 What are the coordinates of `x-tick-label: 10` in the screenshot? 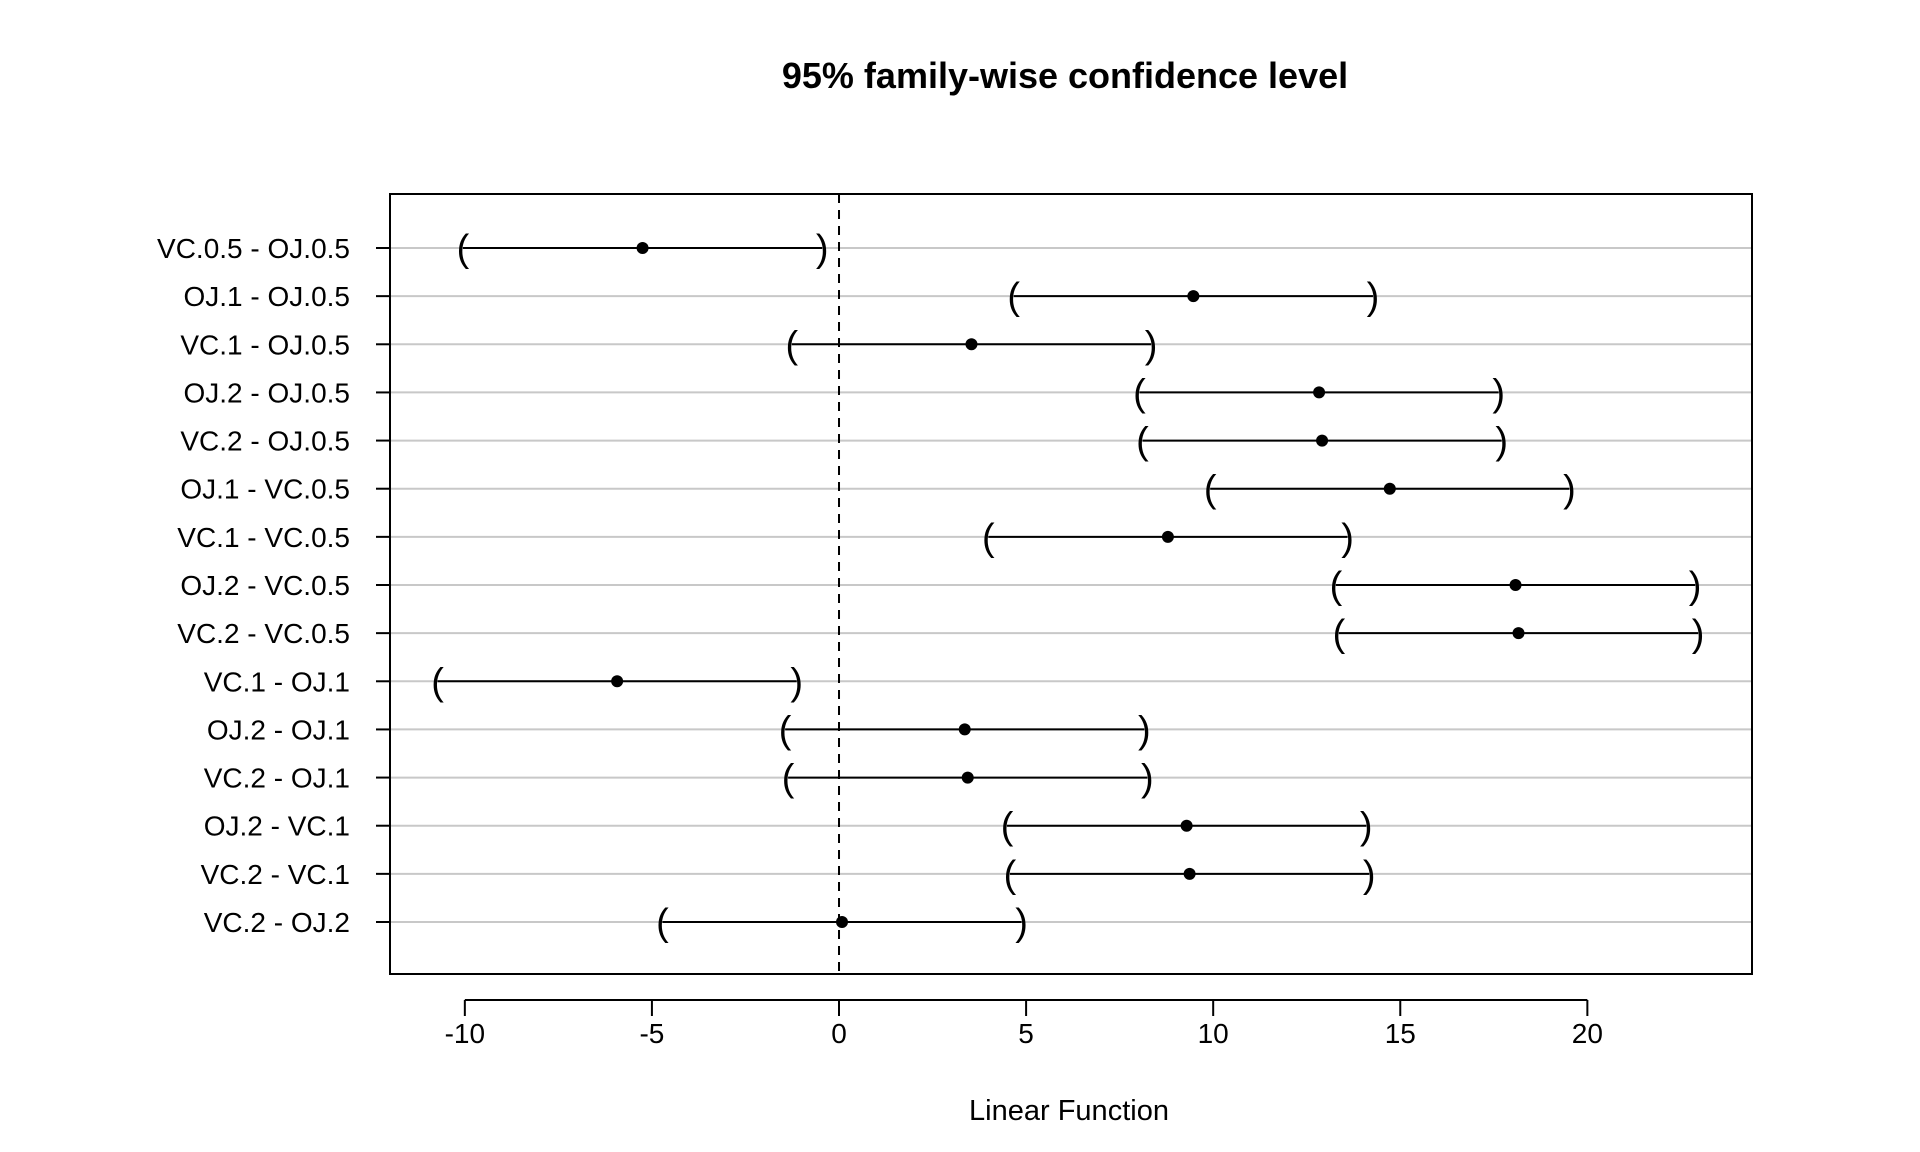 It's located at (1213, 1033).